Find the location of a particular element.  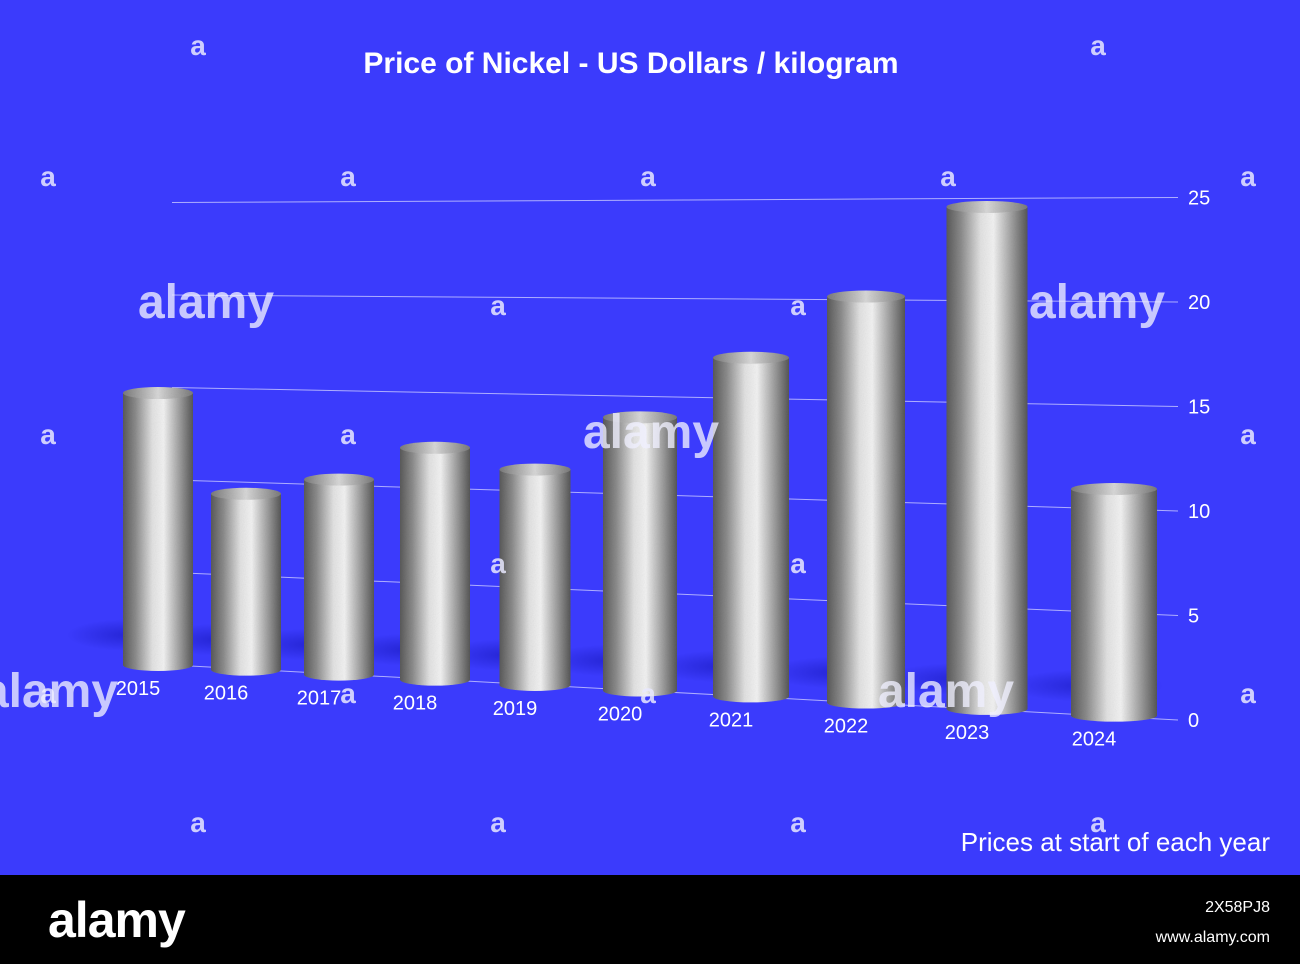

footer-image-id: 2X58PJ8 www.alamy.com is located at coordinates (1213, 923).